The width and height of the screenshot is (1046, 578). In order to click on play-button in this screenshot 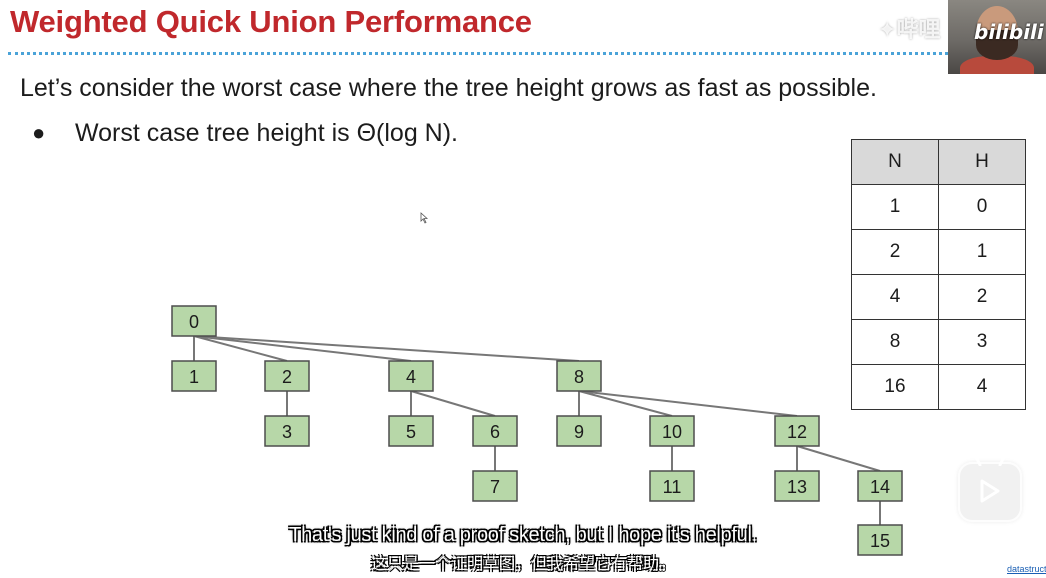, I will do `click(990, 489)`.